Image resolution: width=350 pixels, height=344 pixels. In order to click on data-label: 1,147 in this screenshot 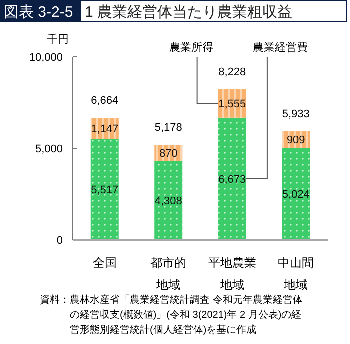, I will do `click(105, 130)`.